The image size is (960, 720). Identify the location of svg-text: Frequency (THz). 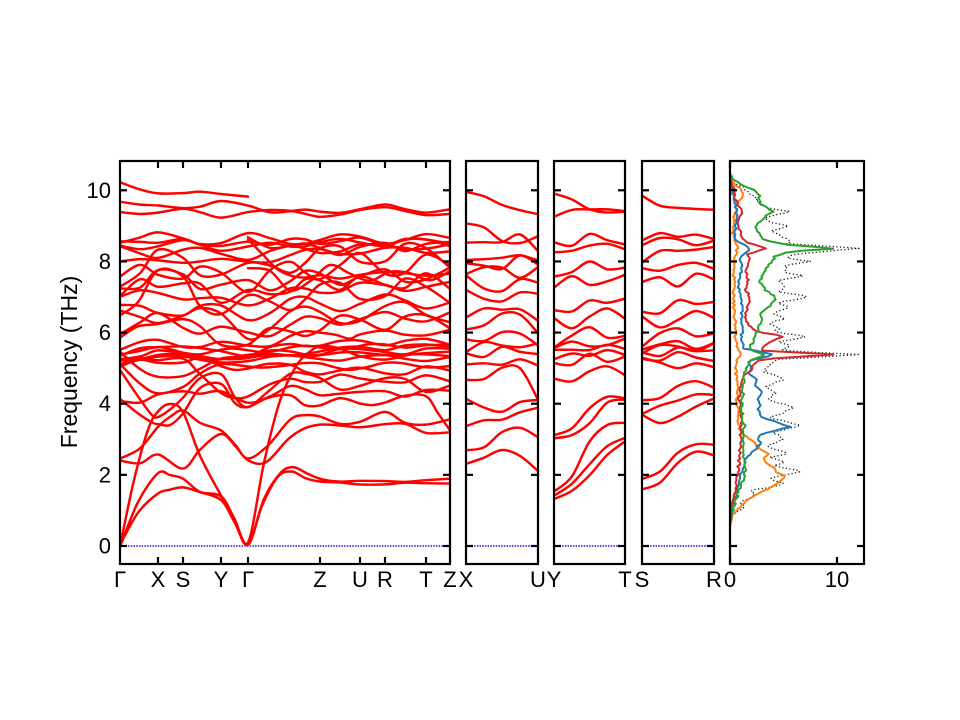
(69, 362).